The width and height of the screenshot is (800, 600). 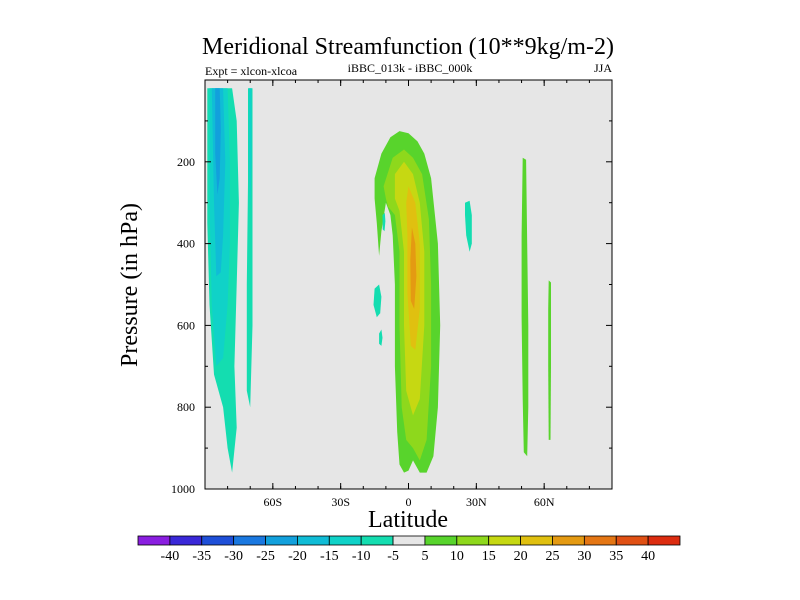 I want to click on y-tick-label: 1000, so click(x=183, y=489).